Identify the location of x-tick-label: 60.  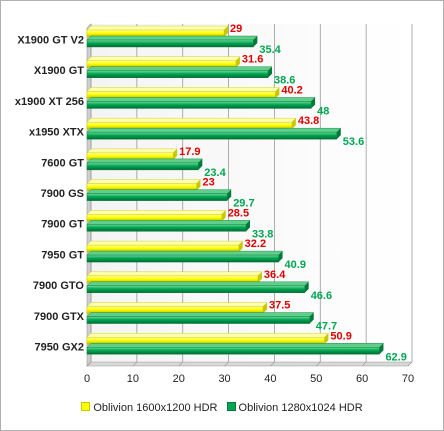
(362, 379).